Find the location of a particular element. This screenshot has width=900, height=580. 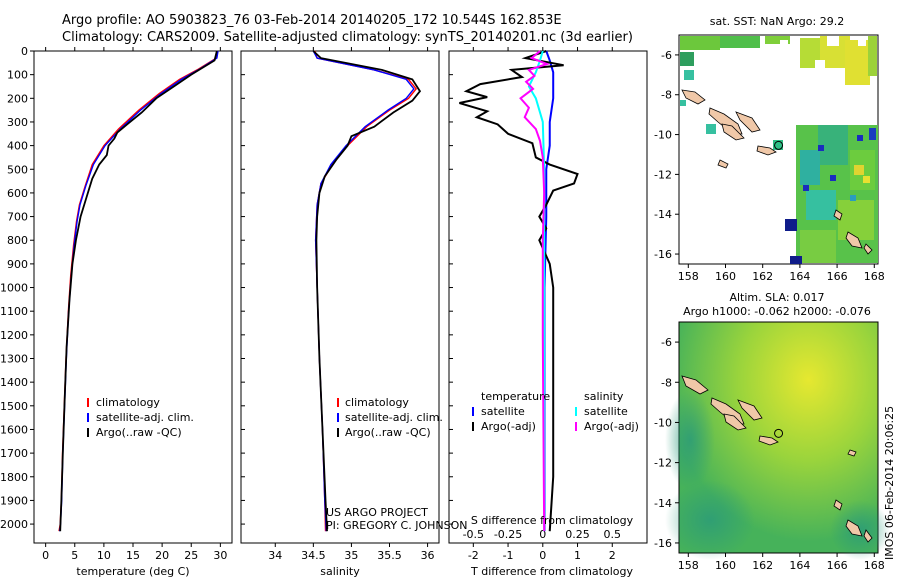

y-tick-label: 1200 is located at coordinates (14, 335).